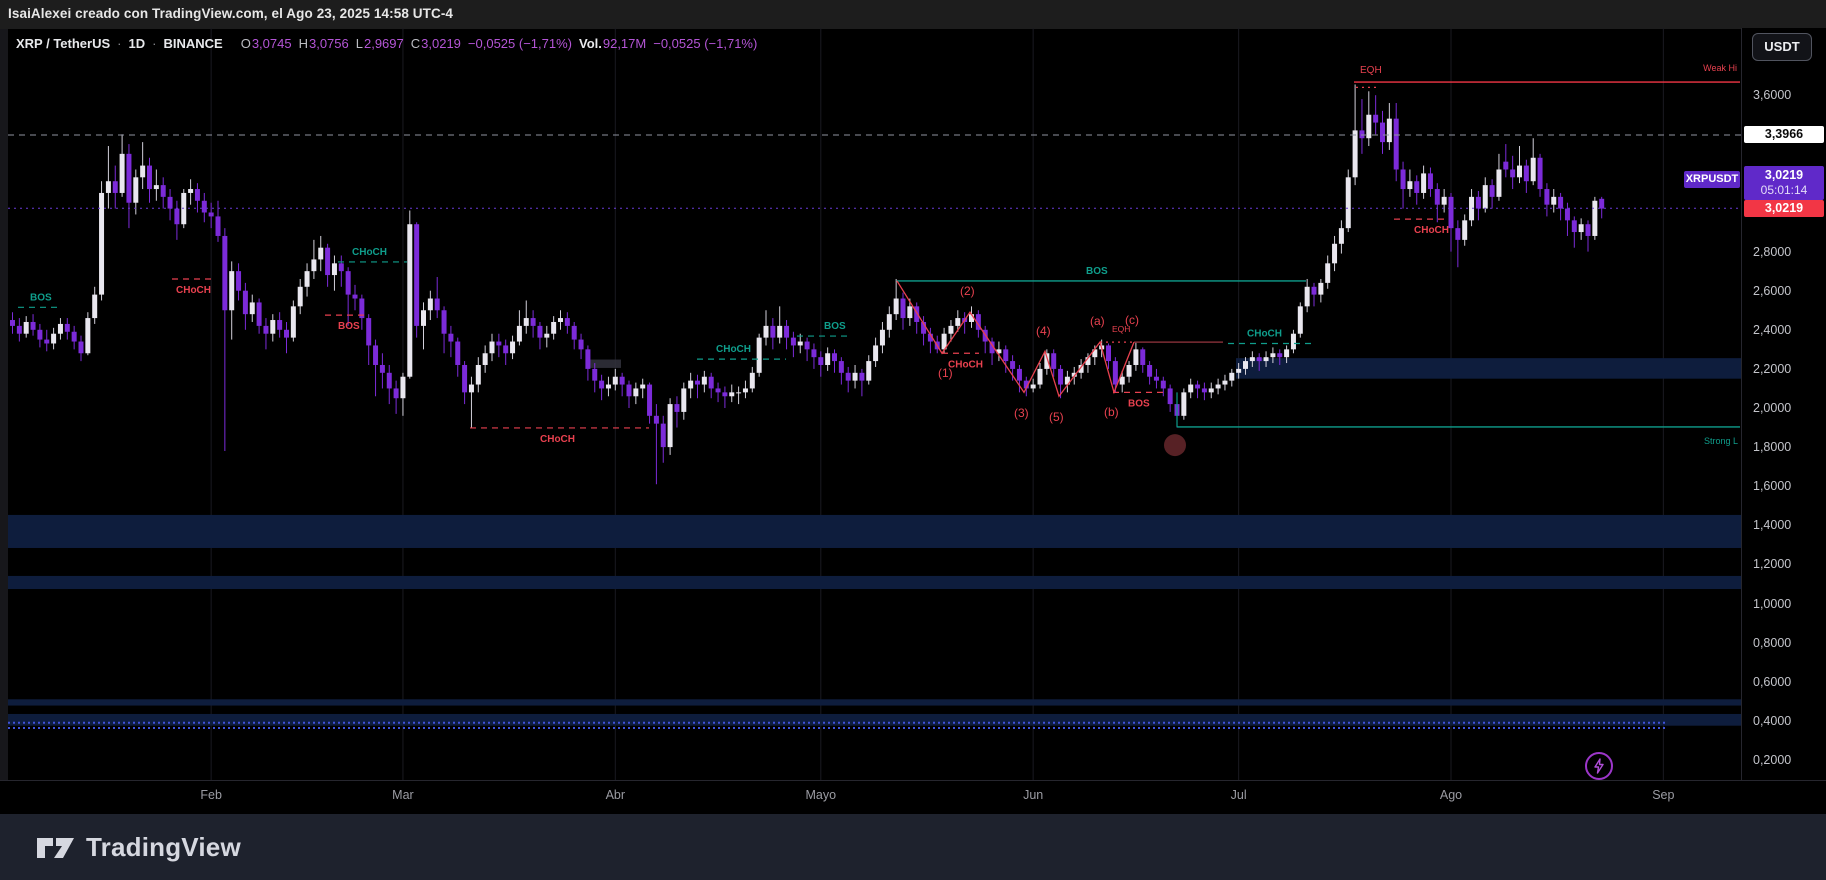 The width and height of the screenshot is (1826, 880). Describe the element at coordinates (1772, 720) in the screenshot. I see `price-tick: 0,4000` at that location.